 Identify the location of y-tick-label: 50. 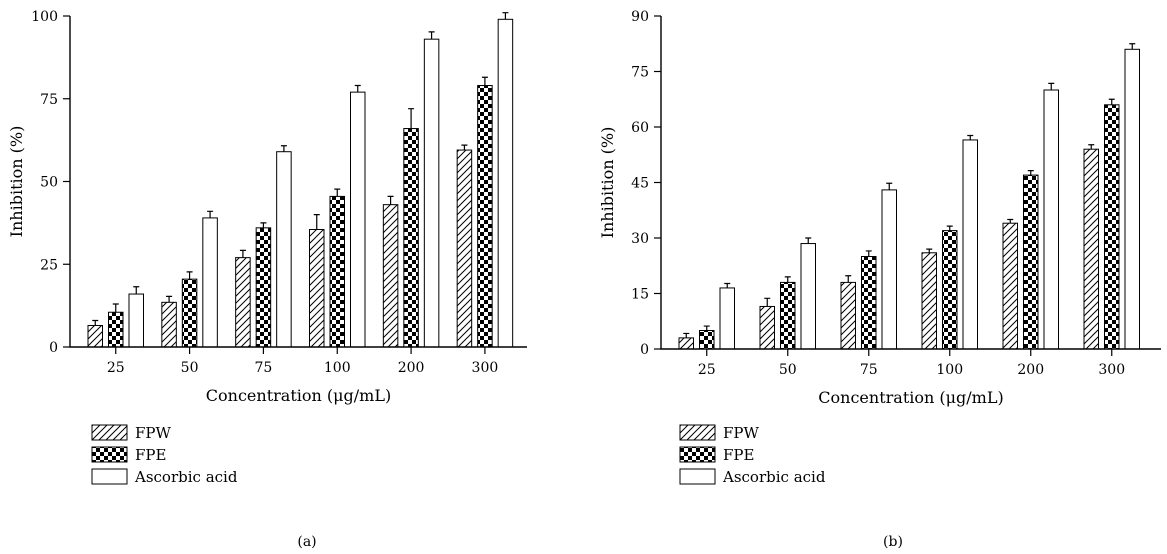
(49, 183).